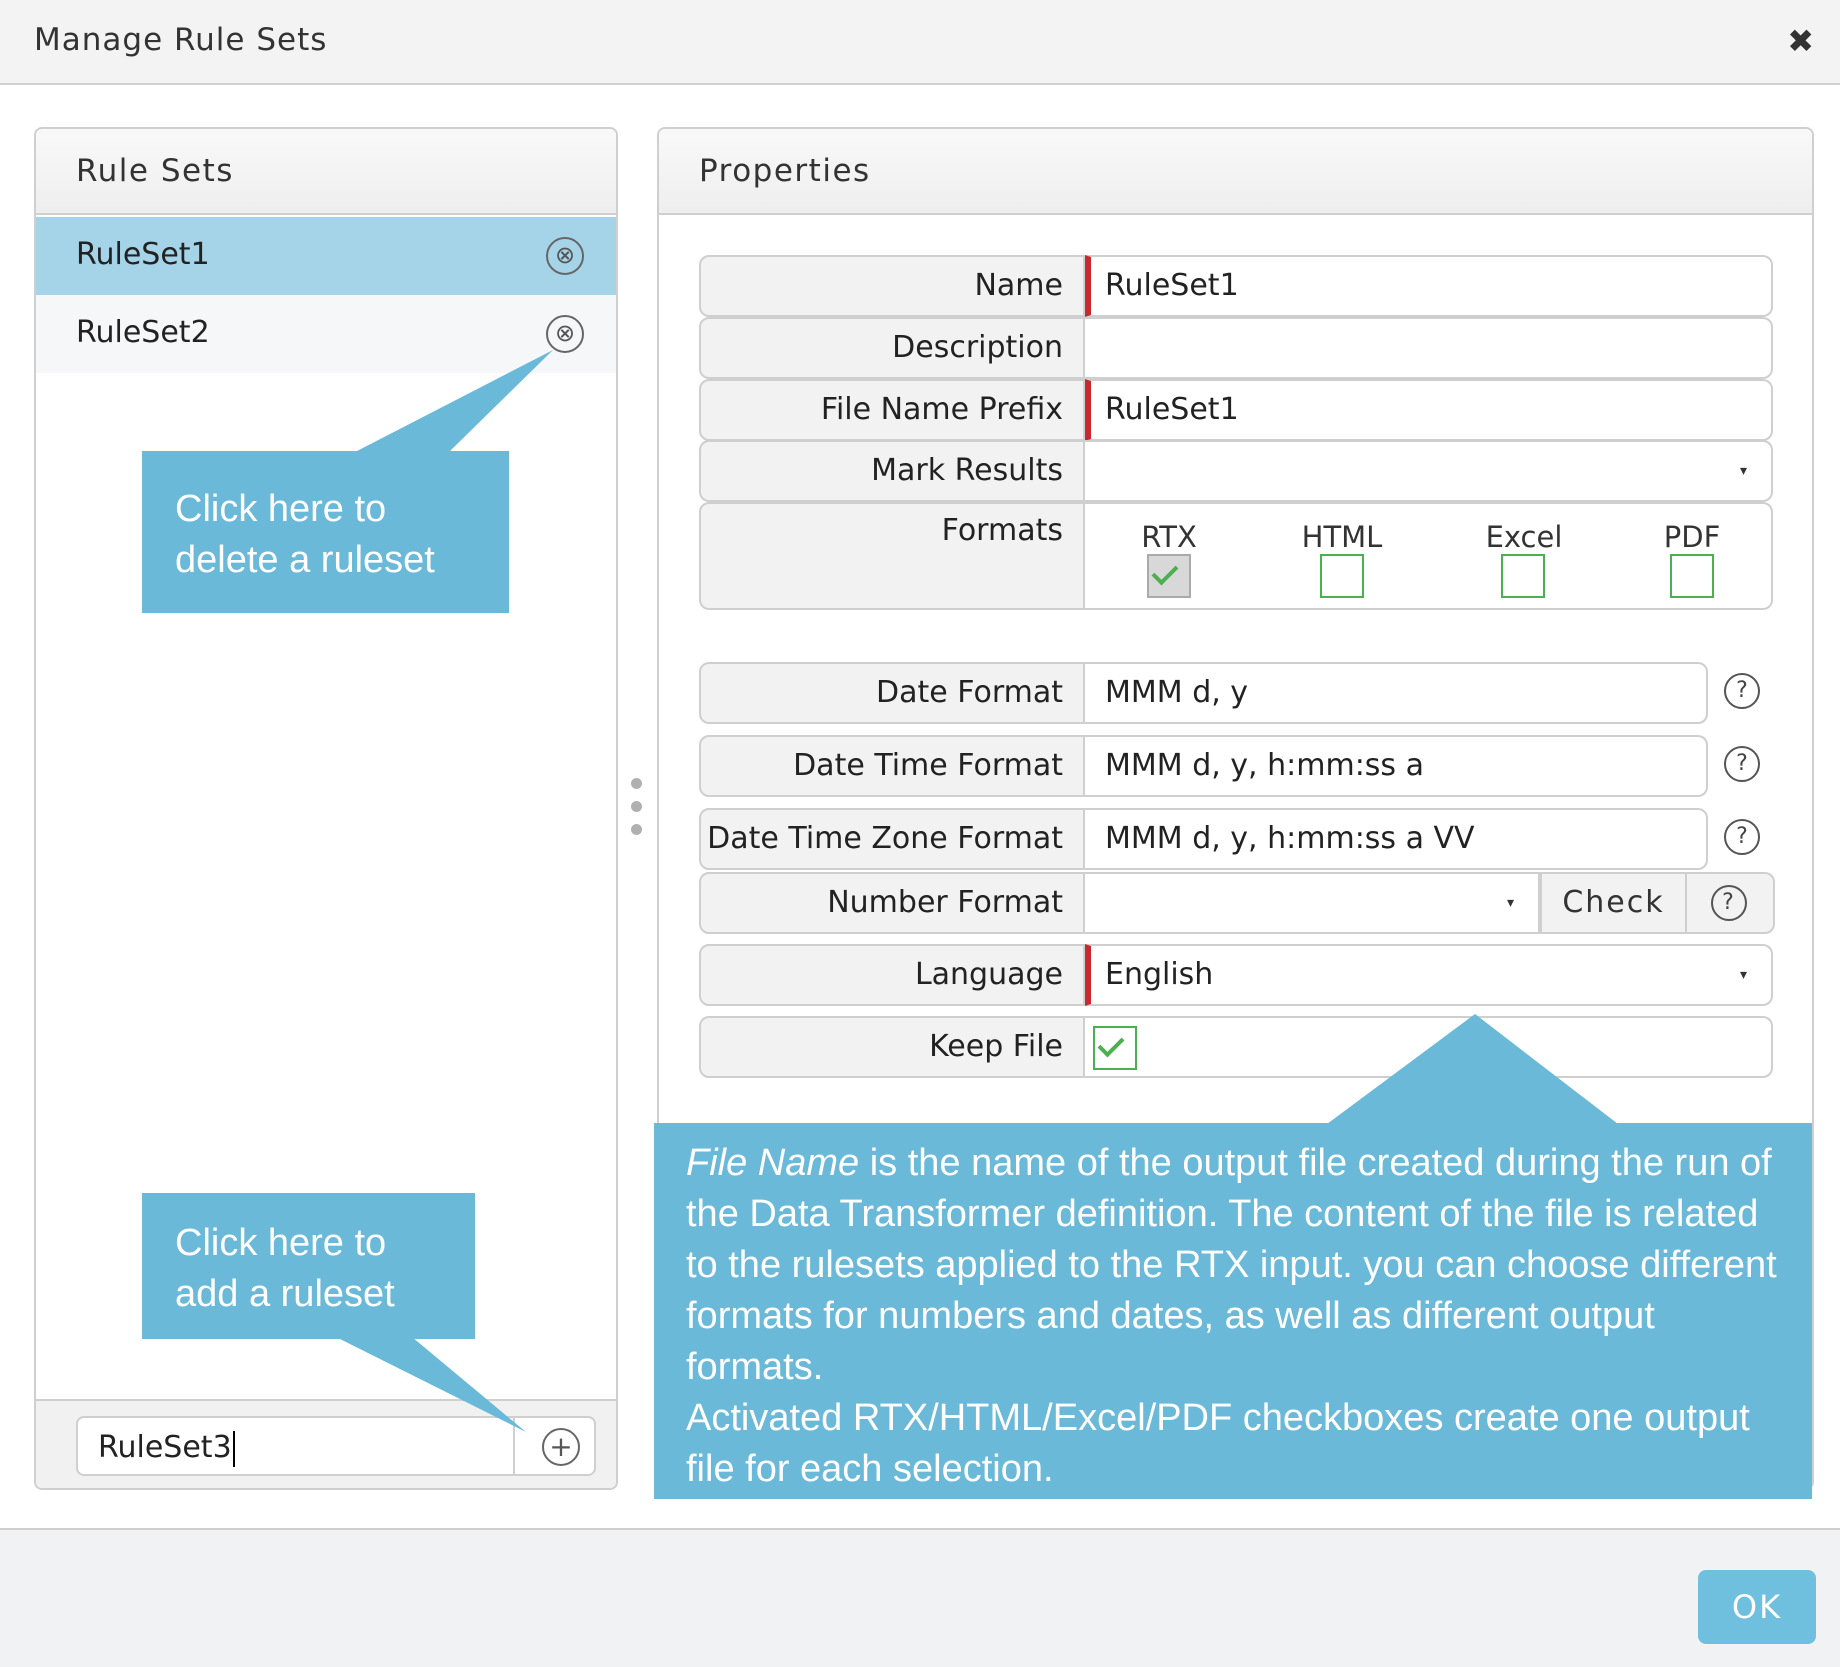 The image size is (1840, 1667). What do you see at coordinates (1429, 286) in the screenshot?
I see `name-input: RuleSet1` at bounding box center [1429, 286].